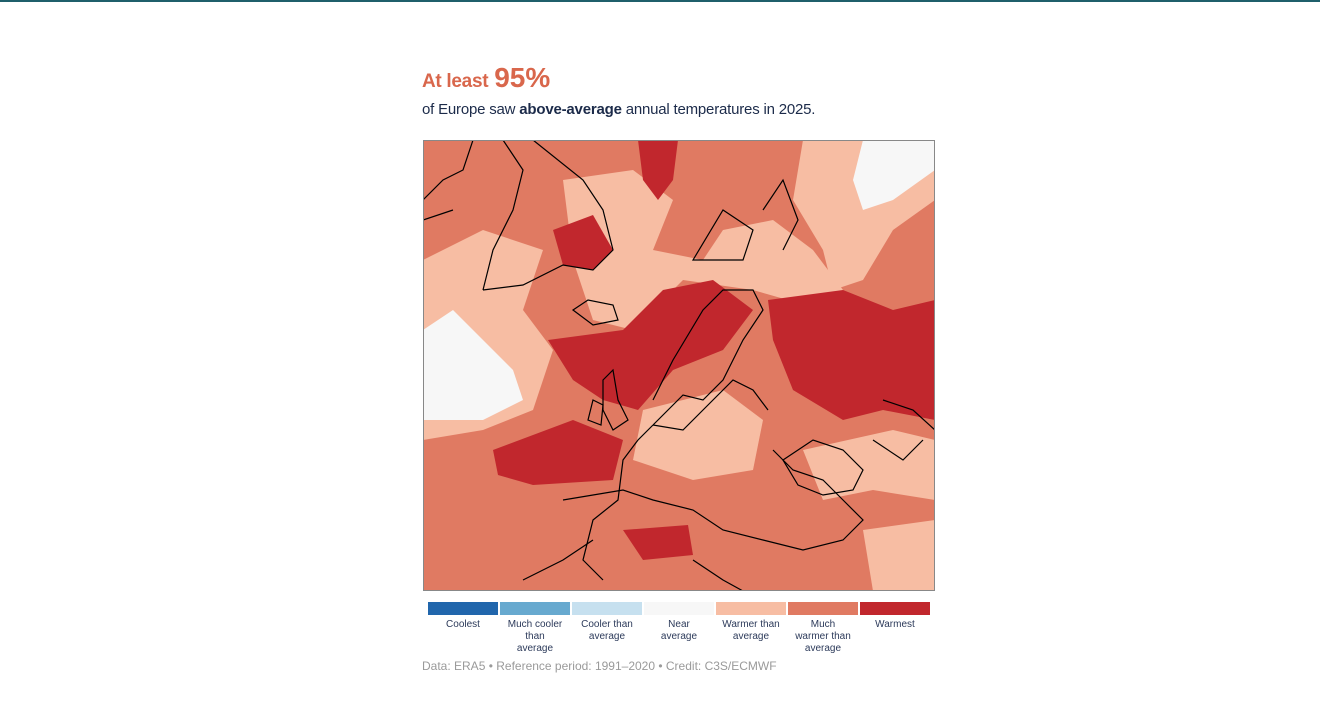 This screenshot has height=728, width=1320. What do you see at coordinates (463, 624) in the screenshot?
I see `legend-label: Coolest` at bounding box center [463, 624].